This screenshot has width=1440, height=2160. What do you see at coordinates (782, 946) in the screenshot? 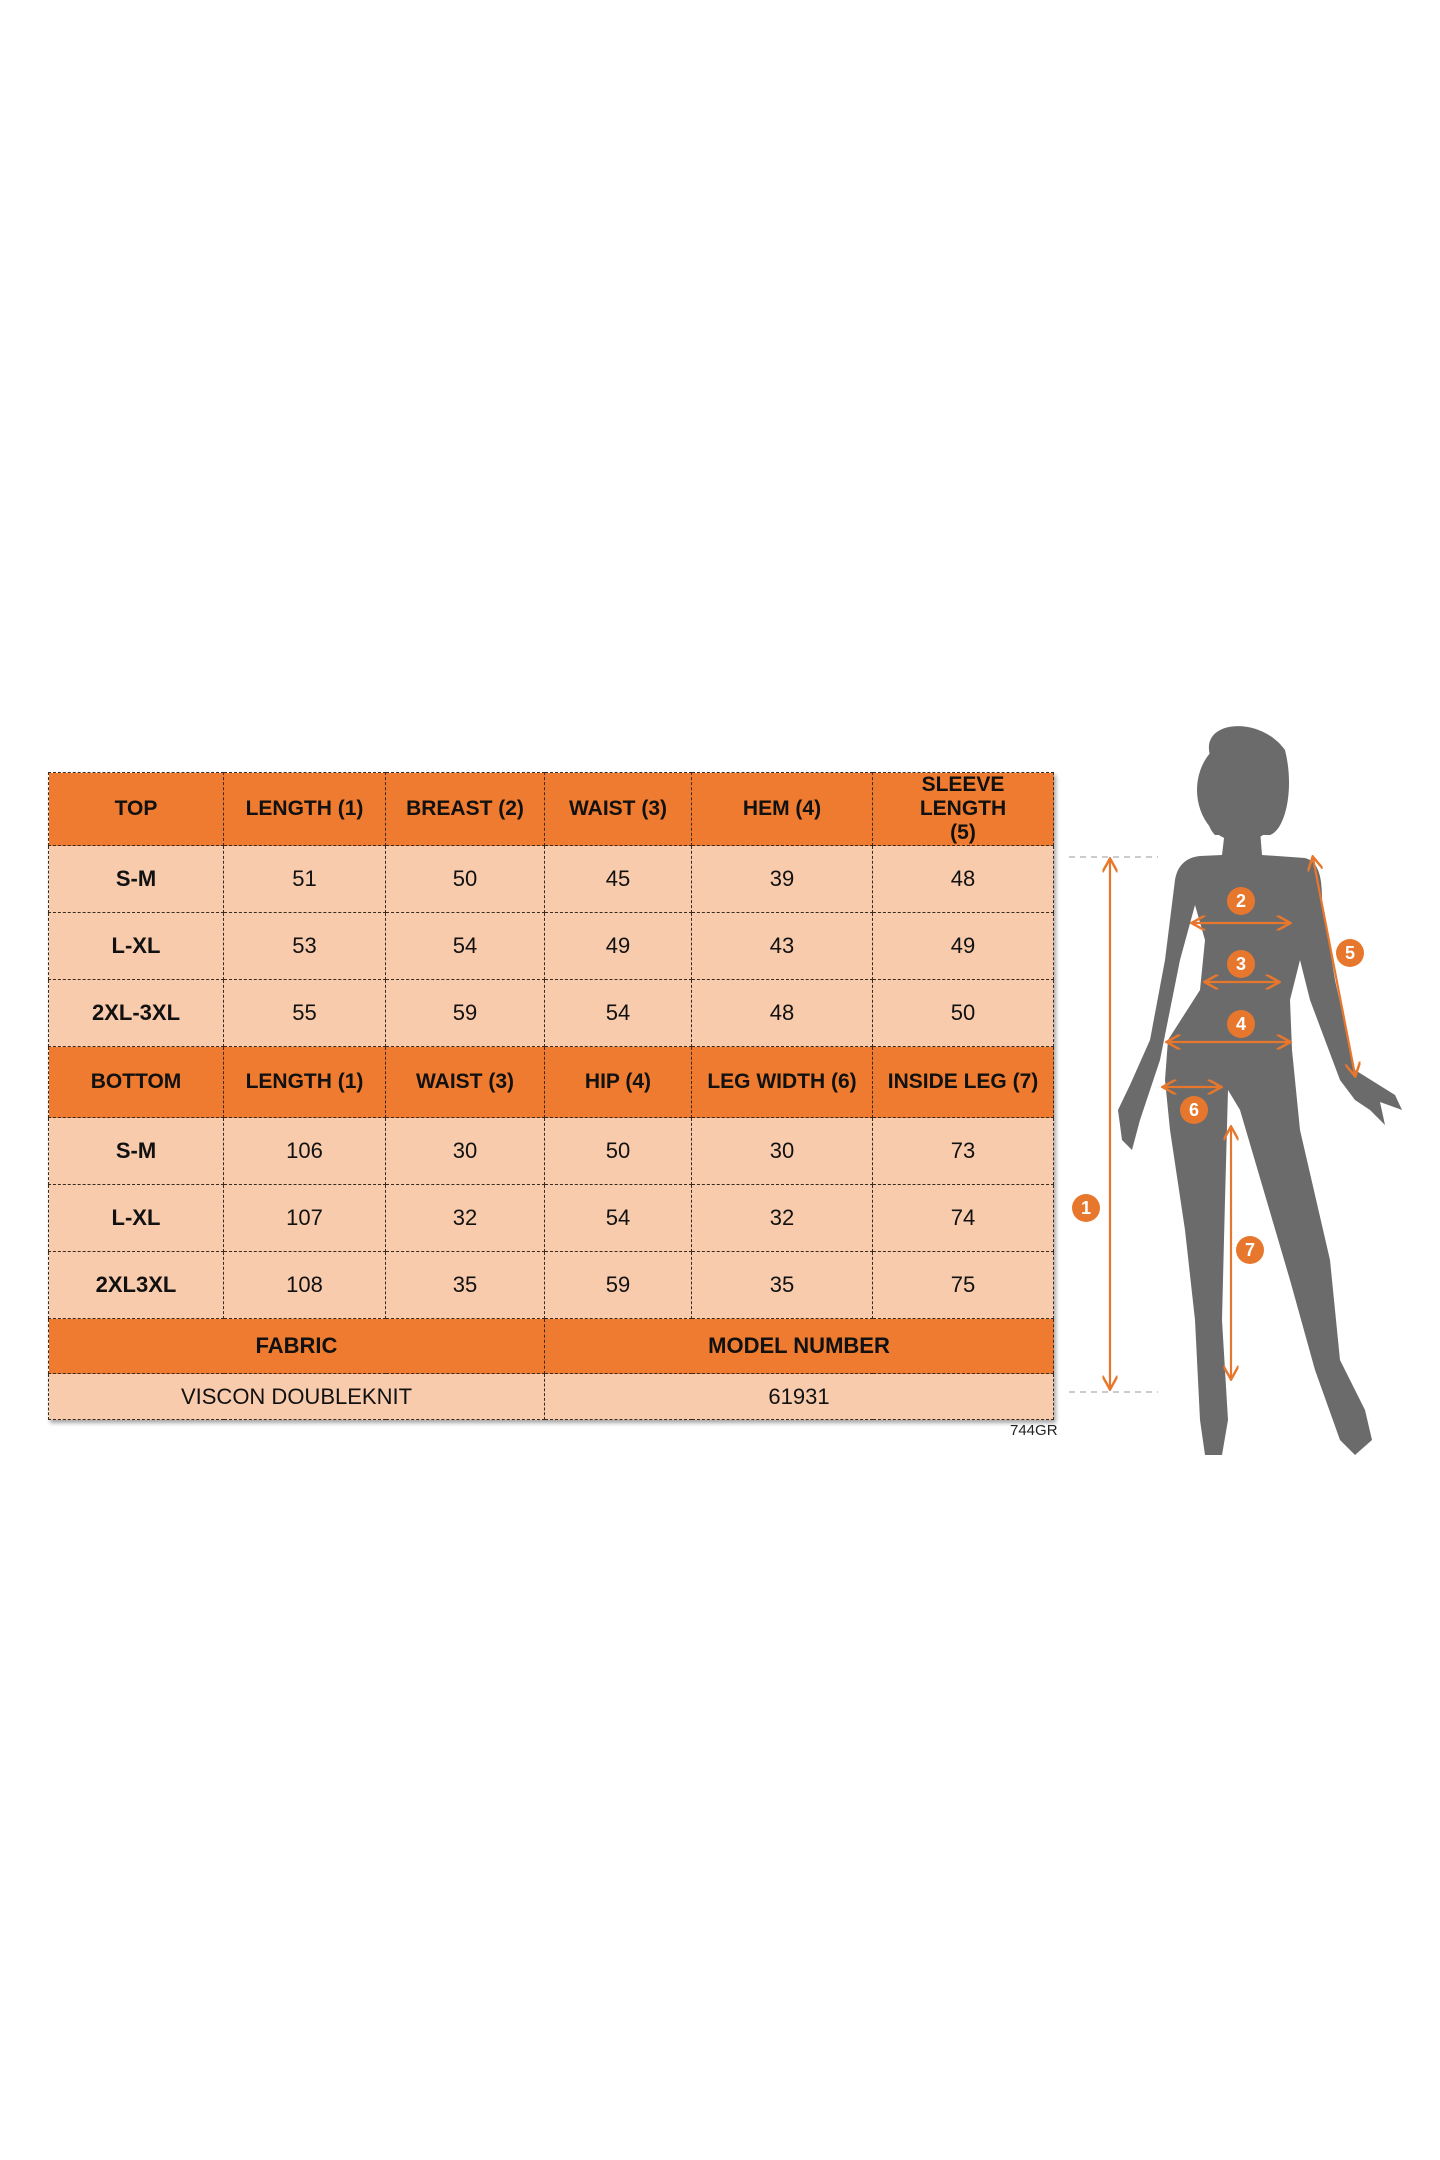
I see `value-cell: 43` at bounding box center [782, 946].